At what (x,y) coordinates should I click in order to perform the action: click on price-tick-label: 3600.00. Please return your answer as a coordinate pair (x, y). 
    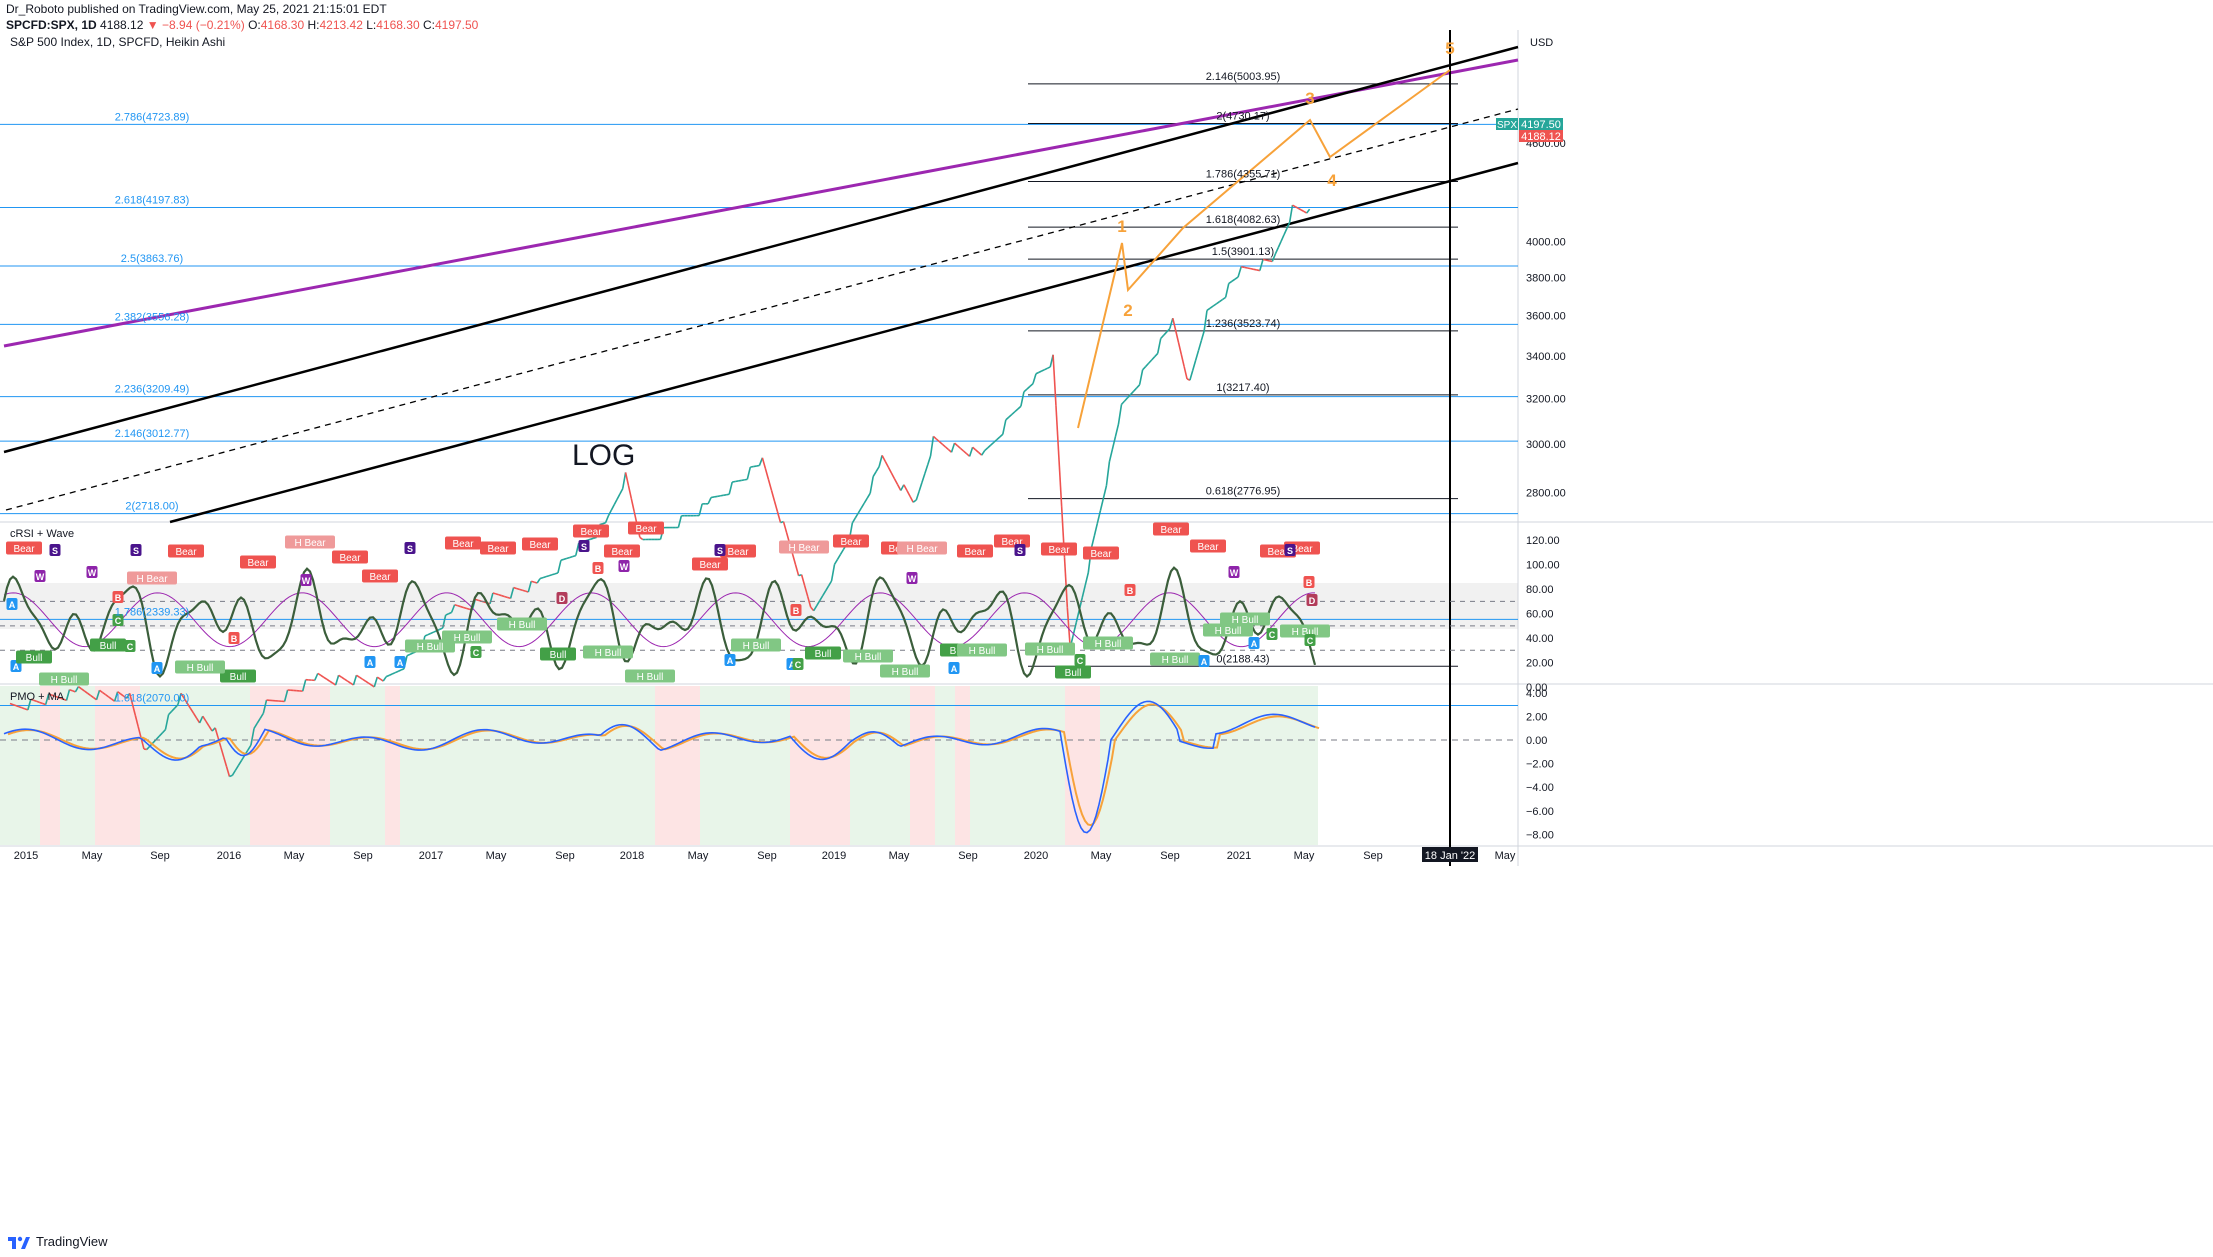
    Looking at the image, I should click on (1546, 317).